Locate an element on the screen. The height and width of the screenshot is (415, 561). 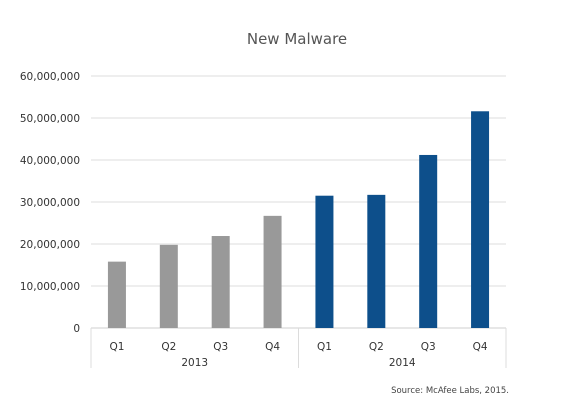
chart-title: New Malware is located at coordinates (297, 39).